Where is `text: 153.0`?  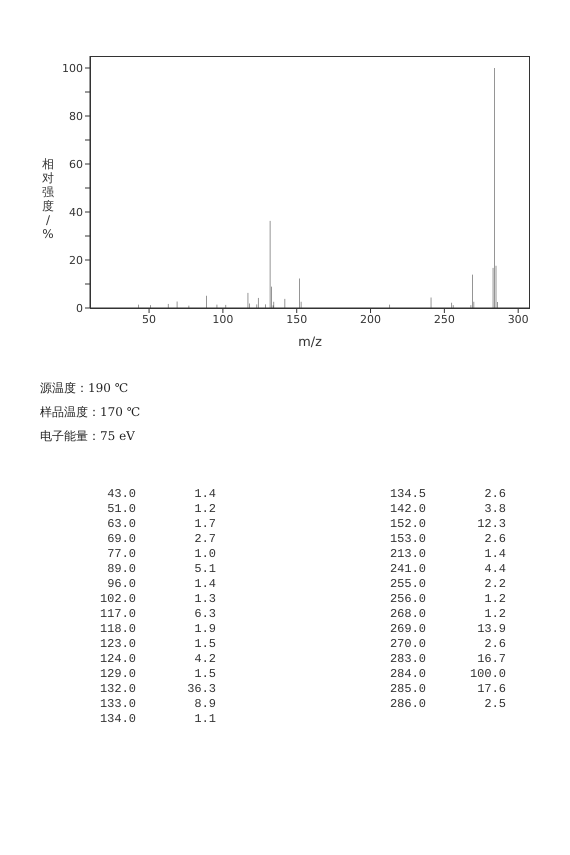 text: 153.0 is located at coordinates (407, 538).